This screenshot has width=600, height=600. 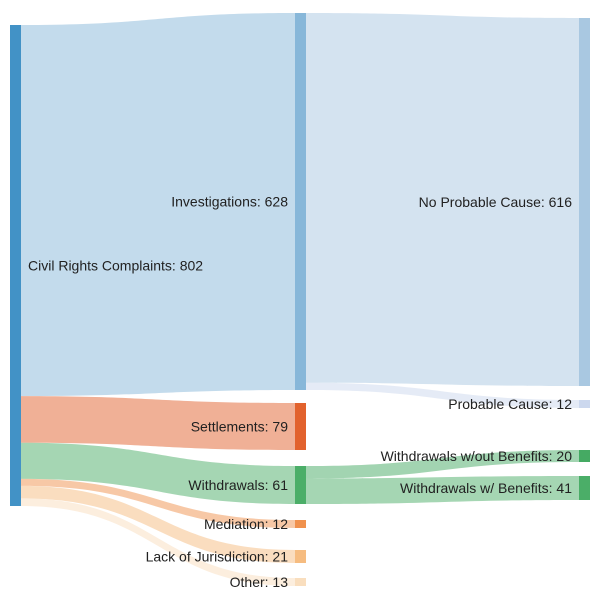 I want to click on node-no-probable-cause, so click(x=584, y=202).